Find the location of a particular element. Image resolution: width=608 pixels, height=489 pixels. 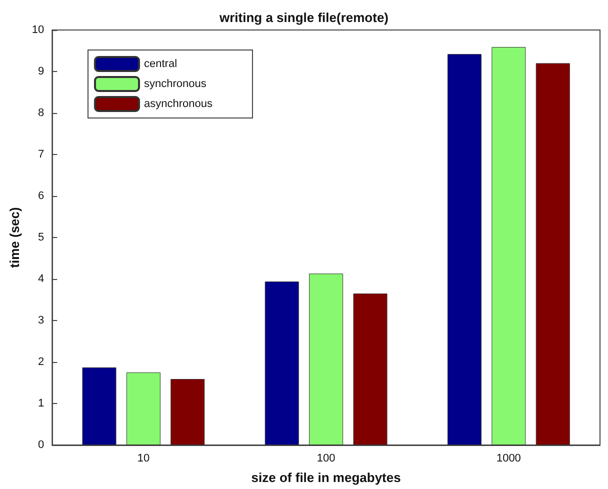

y-tick-label: 8 is located at coordinates (41, 113).